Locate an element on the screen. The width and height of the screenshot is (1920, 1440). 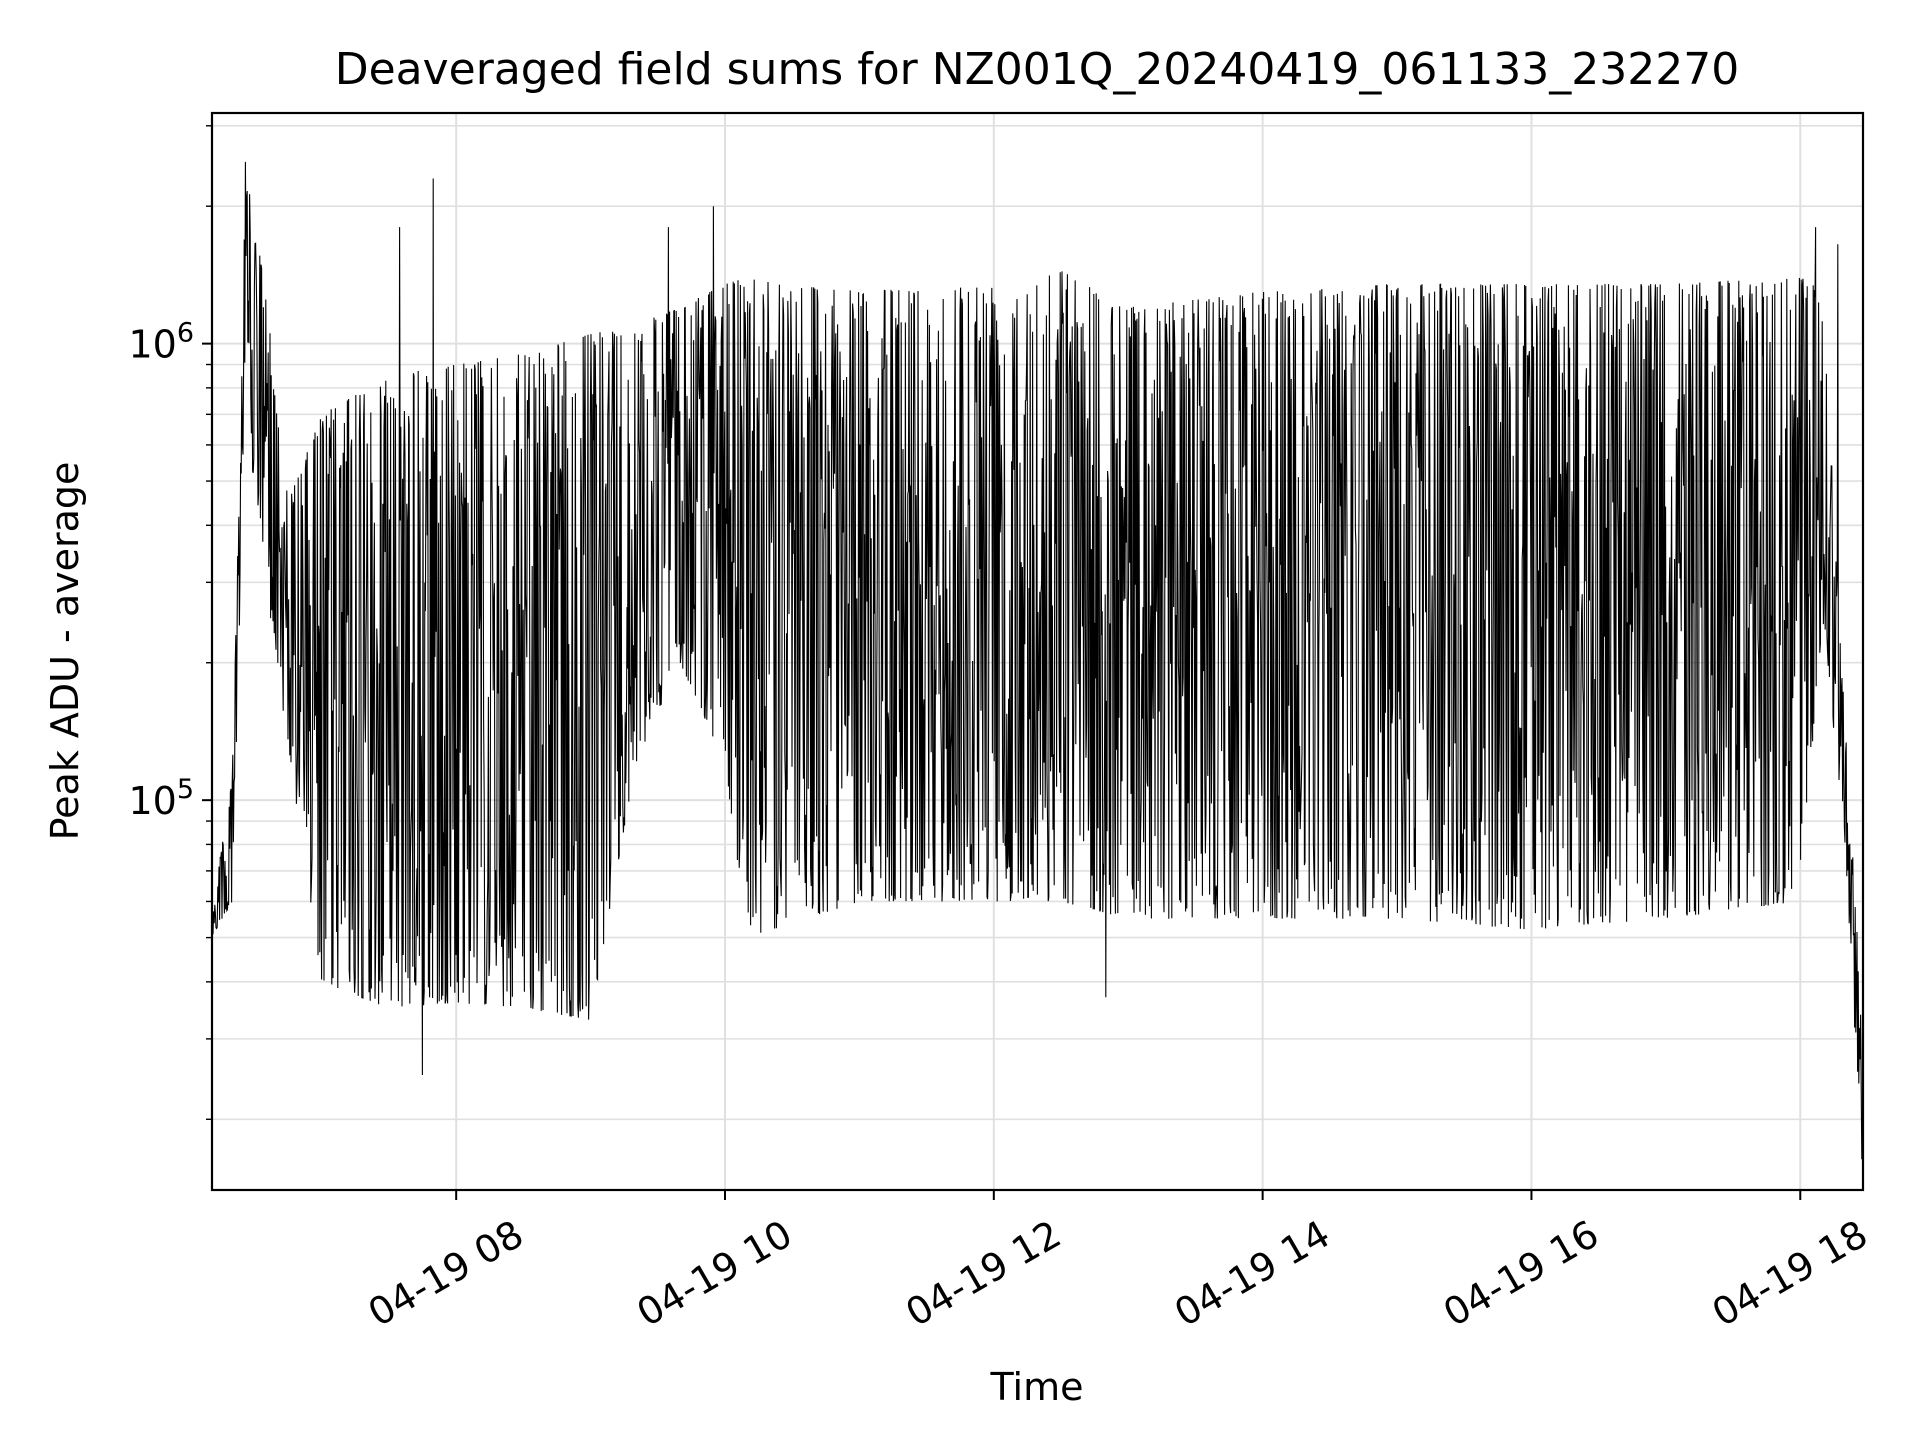
x-tick-label: 04-19 10 is located at coordinates (715, 1274).